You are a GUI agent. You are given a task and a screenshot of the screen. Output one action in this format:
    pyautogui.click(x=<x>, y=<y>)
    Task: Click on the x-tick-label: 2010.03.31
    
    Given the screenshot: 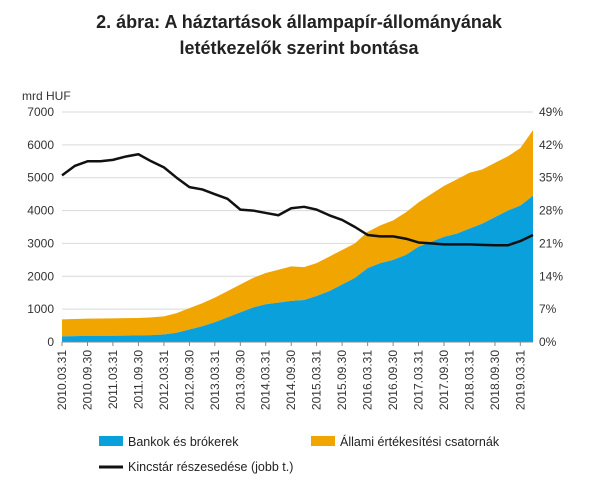 What is the action you would take?
    pyautogui.click(x=62, y=380)
    